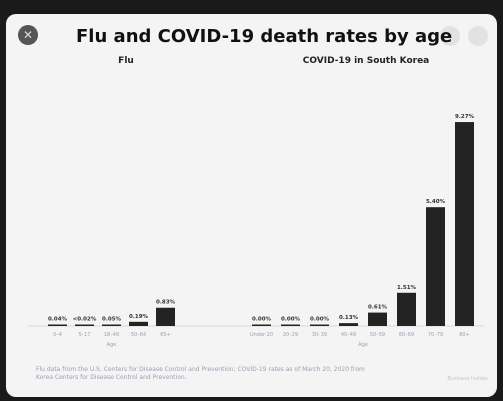  I want to click on data-label: 9.27%, so click(465, 117).